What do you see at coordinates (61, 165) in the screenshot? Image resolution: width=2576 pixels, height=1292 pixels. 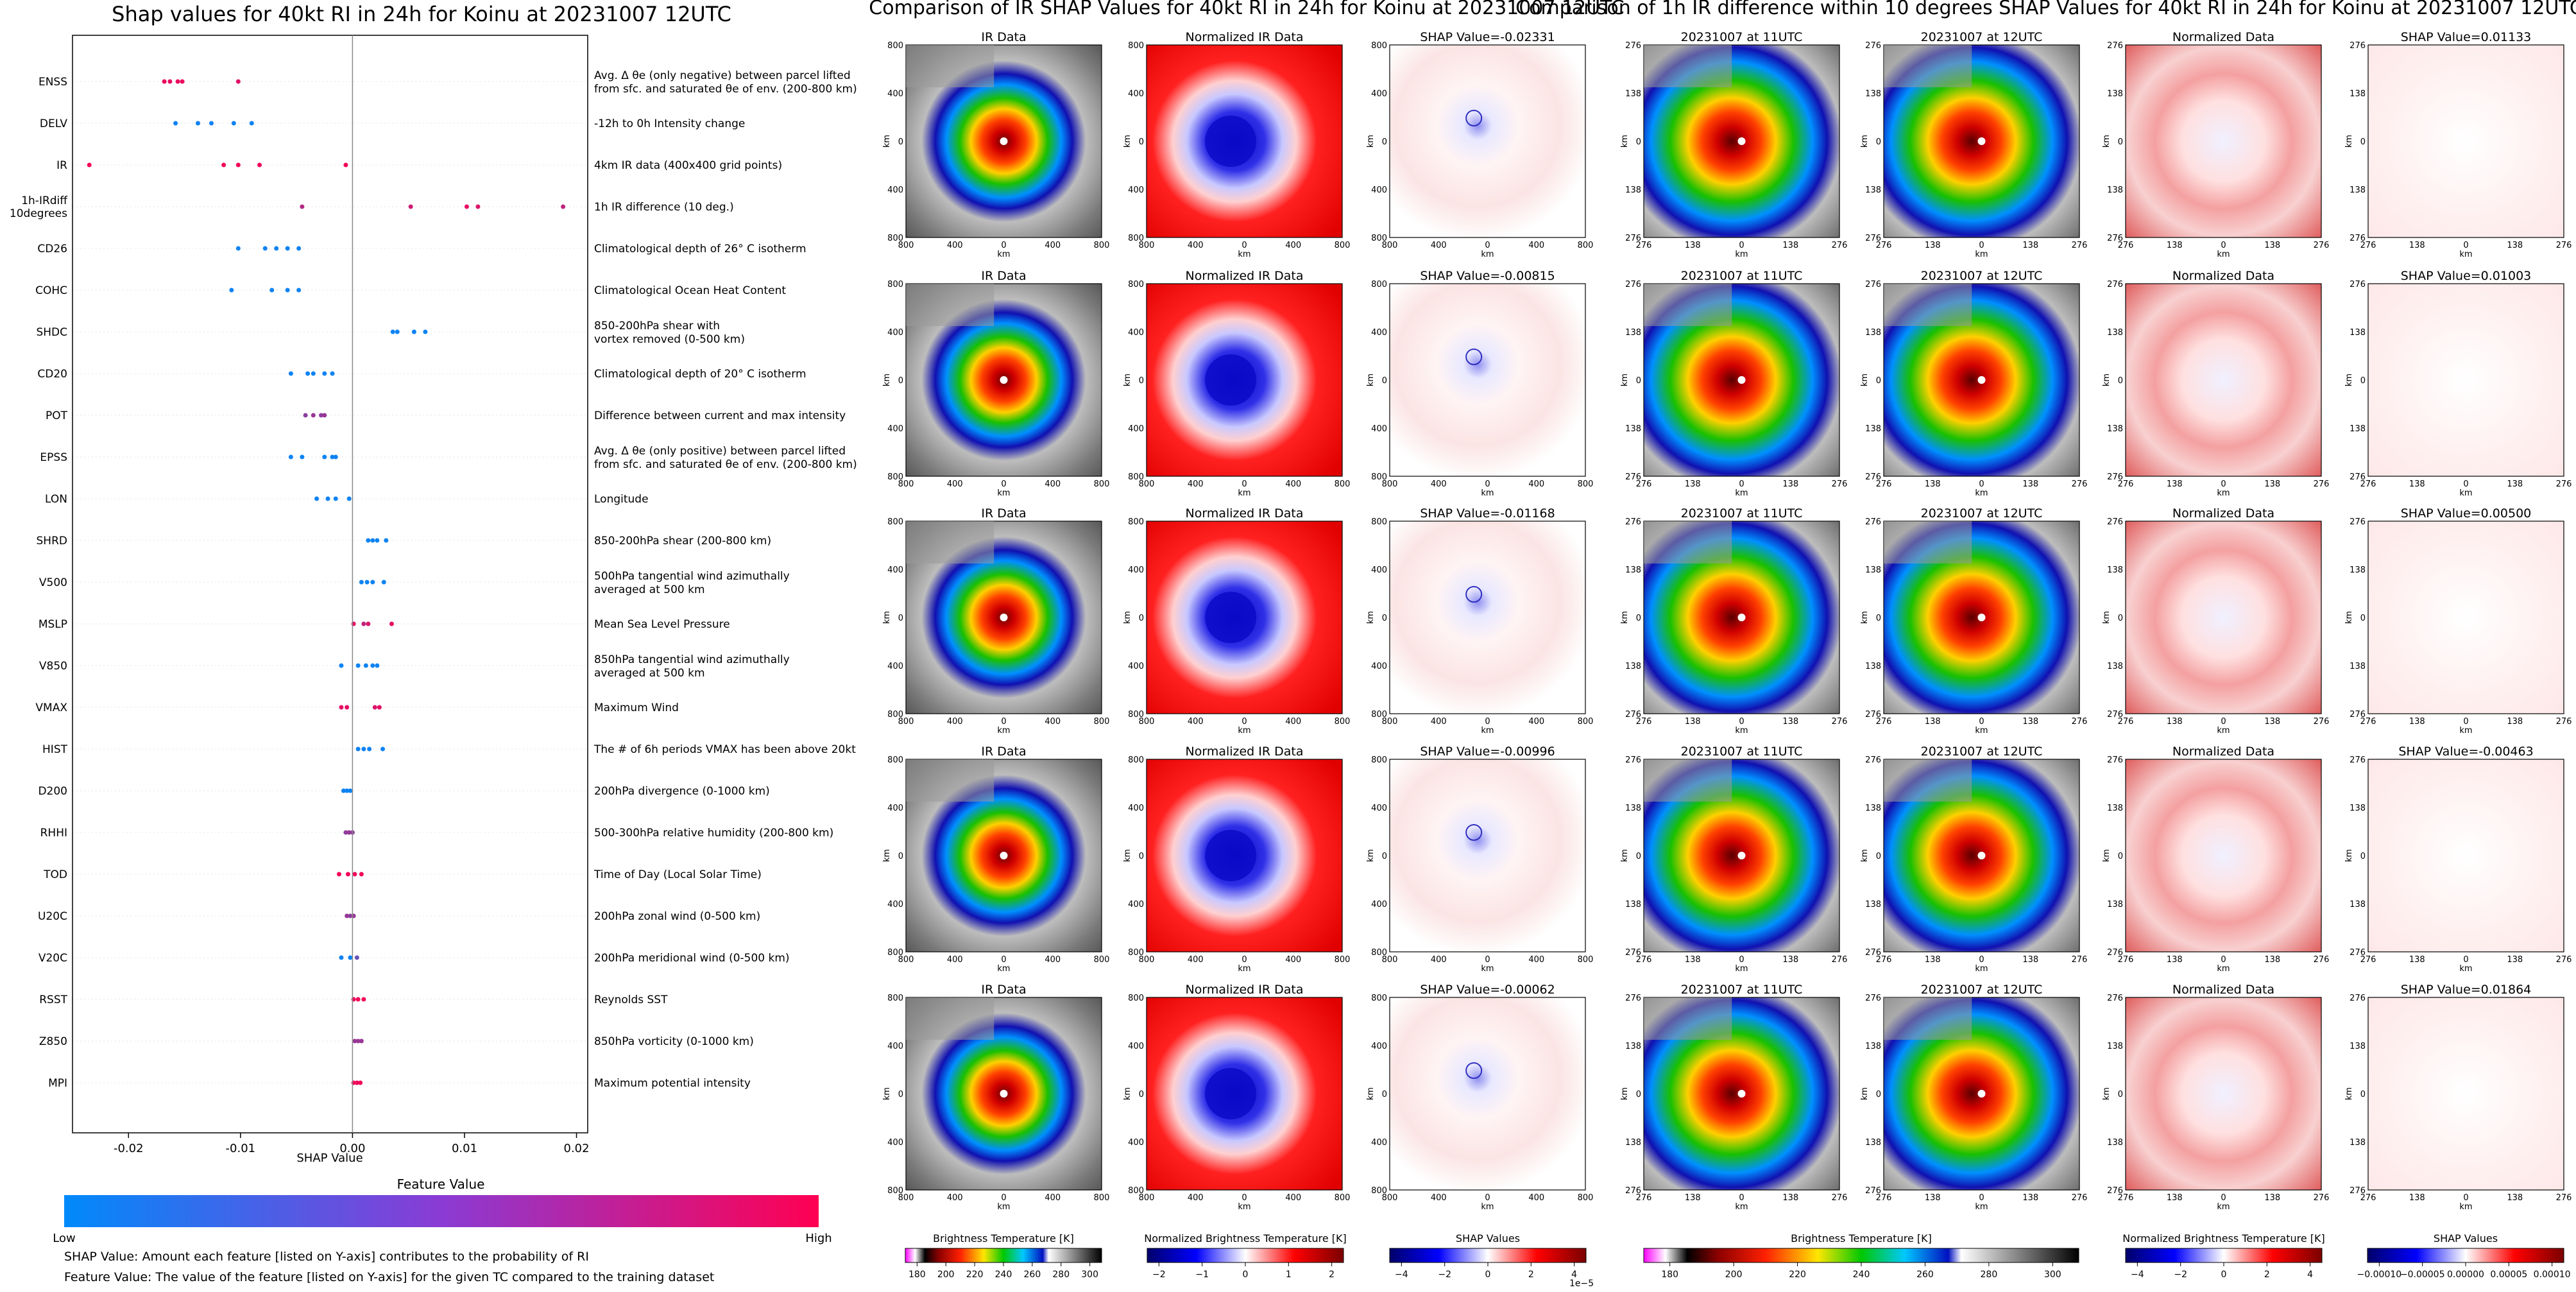 I see `feature-label: IR` at bounding box center [61, 165].